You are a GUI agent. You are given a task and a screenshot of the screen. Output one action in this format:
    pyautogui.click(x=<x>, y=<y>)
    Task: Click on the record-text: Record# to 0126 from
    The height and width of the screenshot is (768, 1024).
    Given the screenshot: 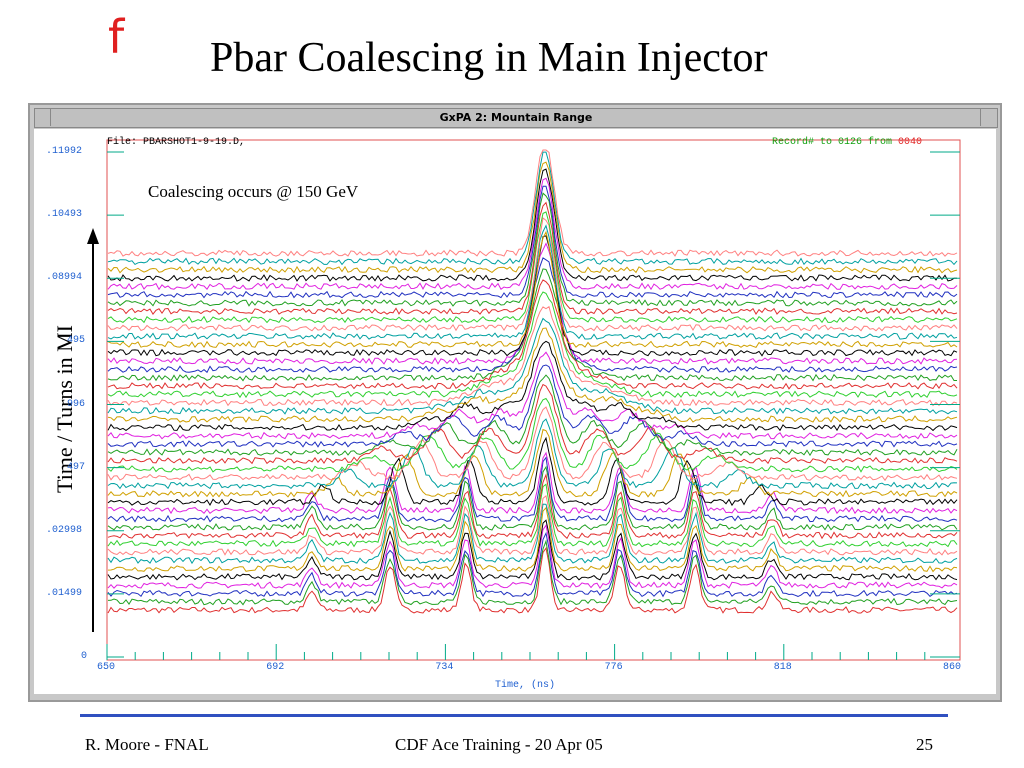 What is the action you would take?
    pyautogui.click(x=832, y=142)
    